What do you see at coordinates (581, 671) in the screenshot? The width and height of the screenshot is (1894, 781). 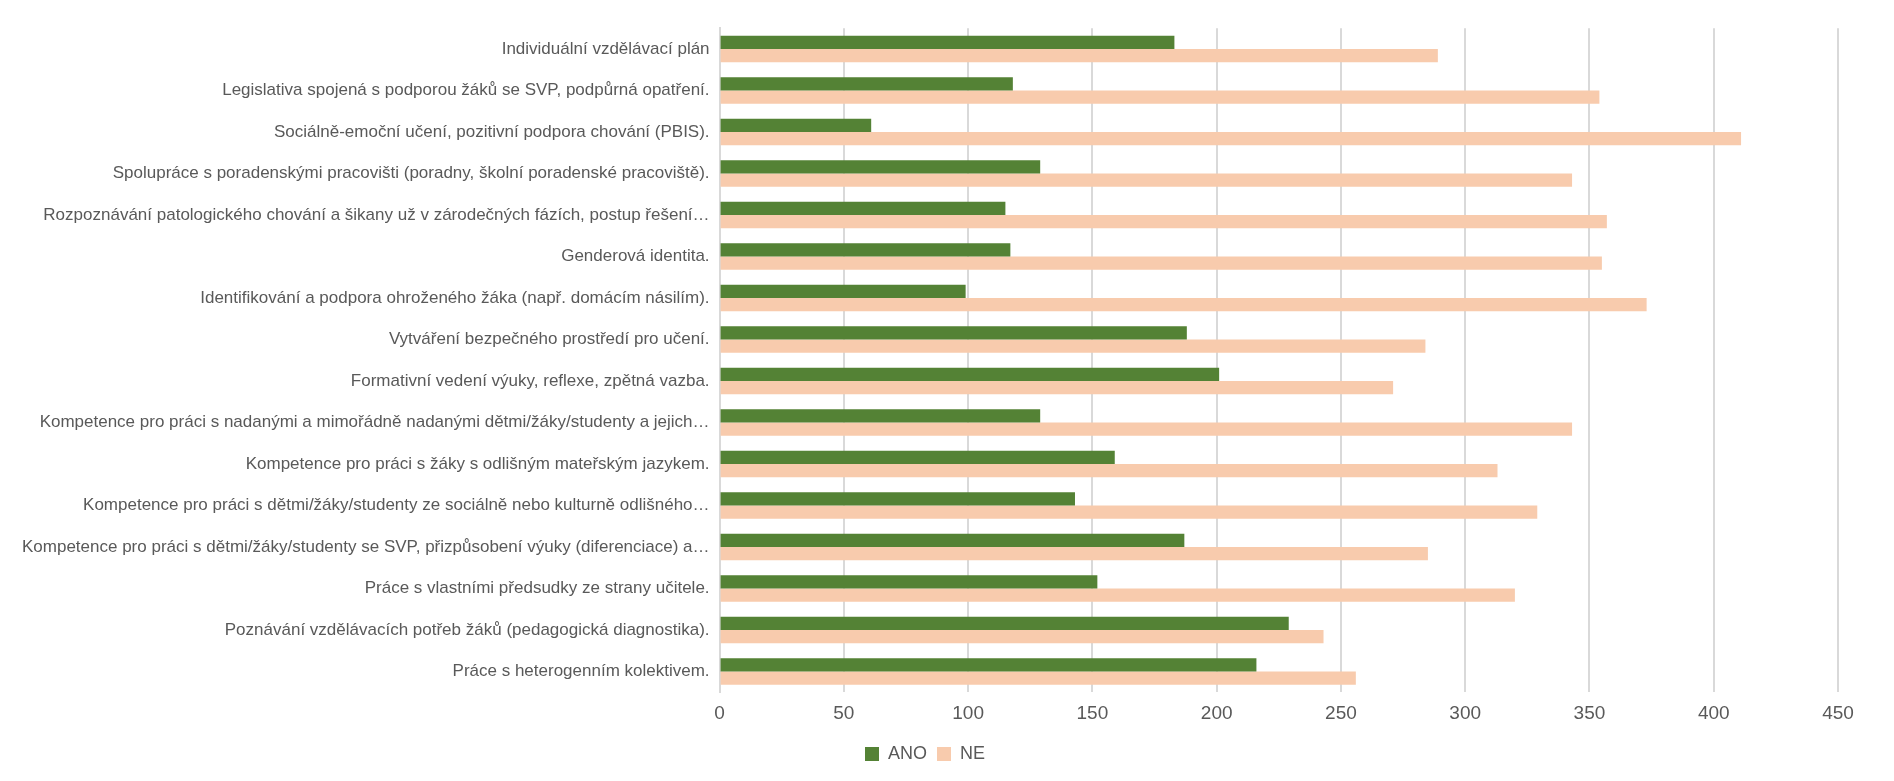 I see `y-tick-label: Práce s heterogenním kolektivem.` at bounding box center [581, 671].